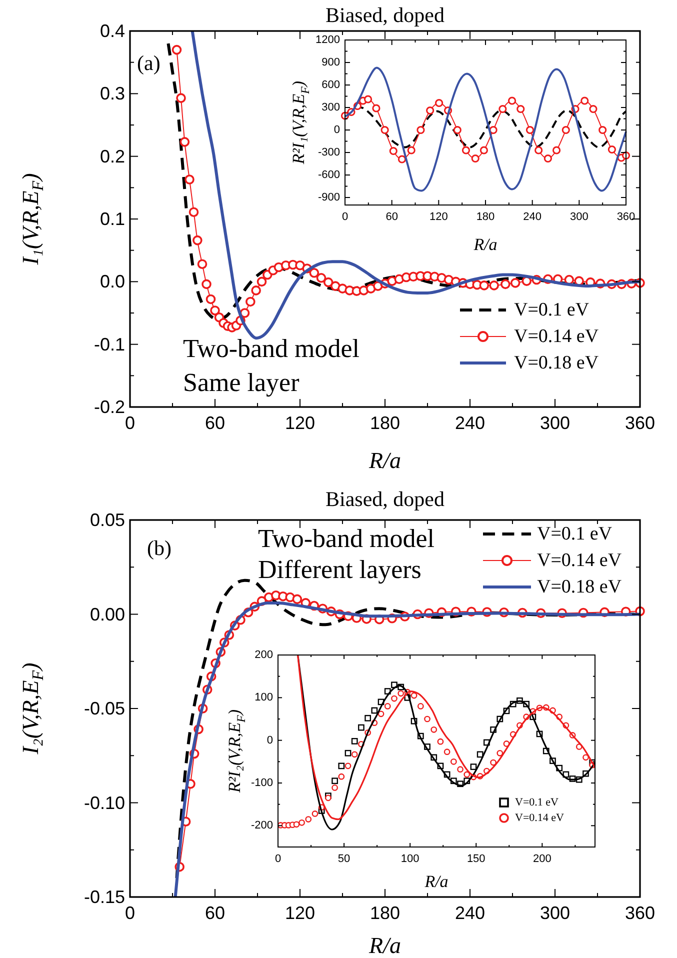 This screenshot has height=958, width=677. I want to click on y-tick-label: 0.05, so click(107, 520).